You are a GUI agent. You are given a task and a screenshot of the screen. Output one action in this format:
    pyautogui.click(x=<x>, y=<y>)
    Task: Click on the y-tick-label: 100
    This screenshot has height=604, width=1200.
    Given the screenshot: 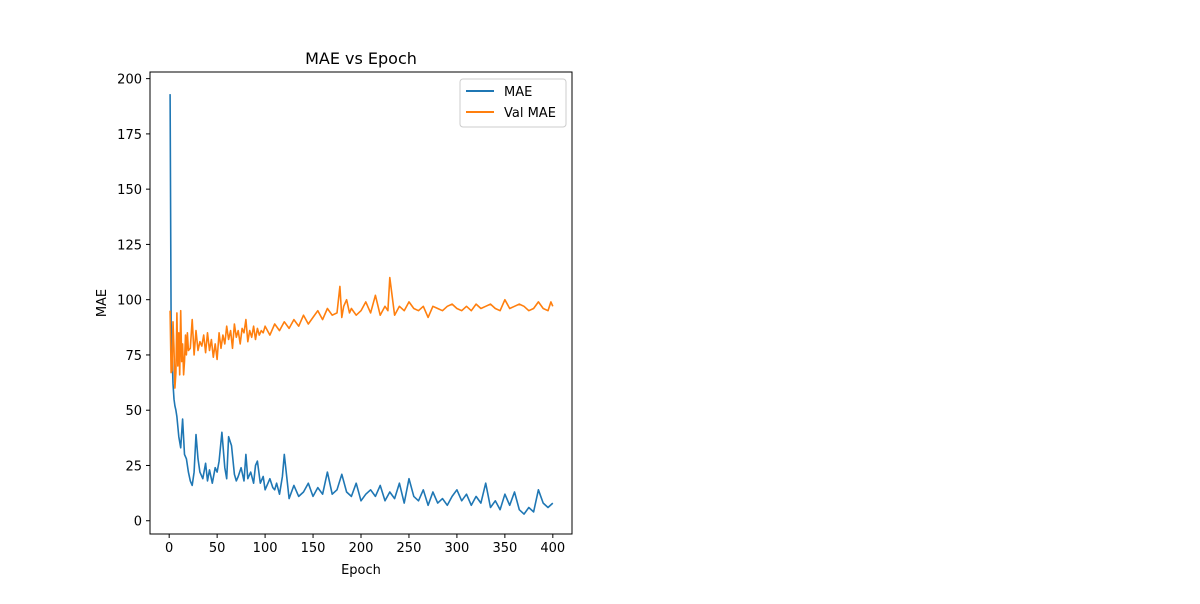 What is the action you would take?
    pyautogui.click(x=129, y=301)
    